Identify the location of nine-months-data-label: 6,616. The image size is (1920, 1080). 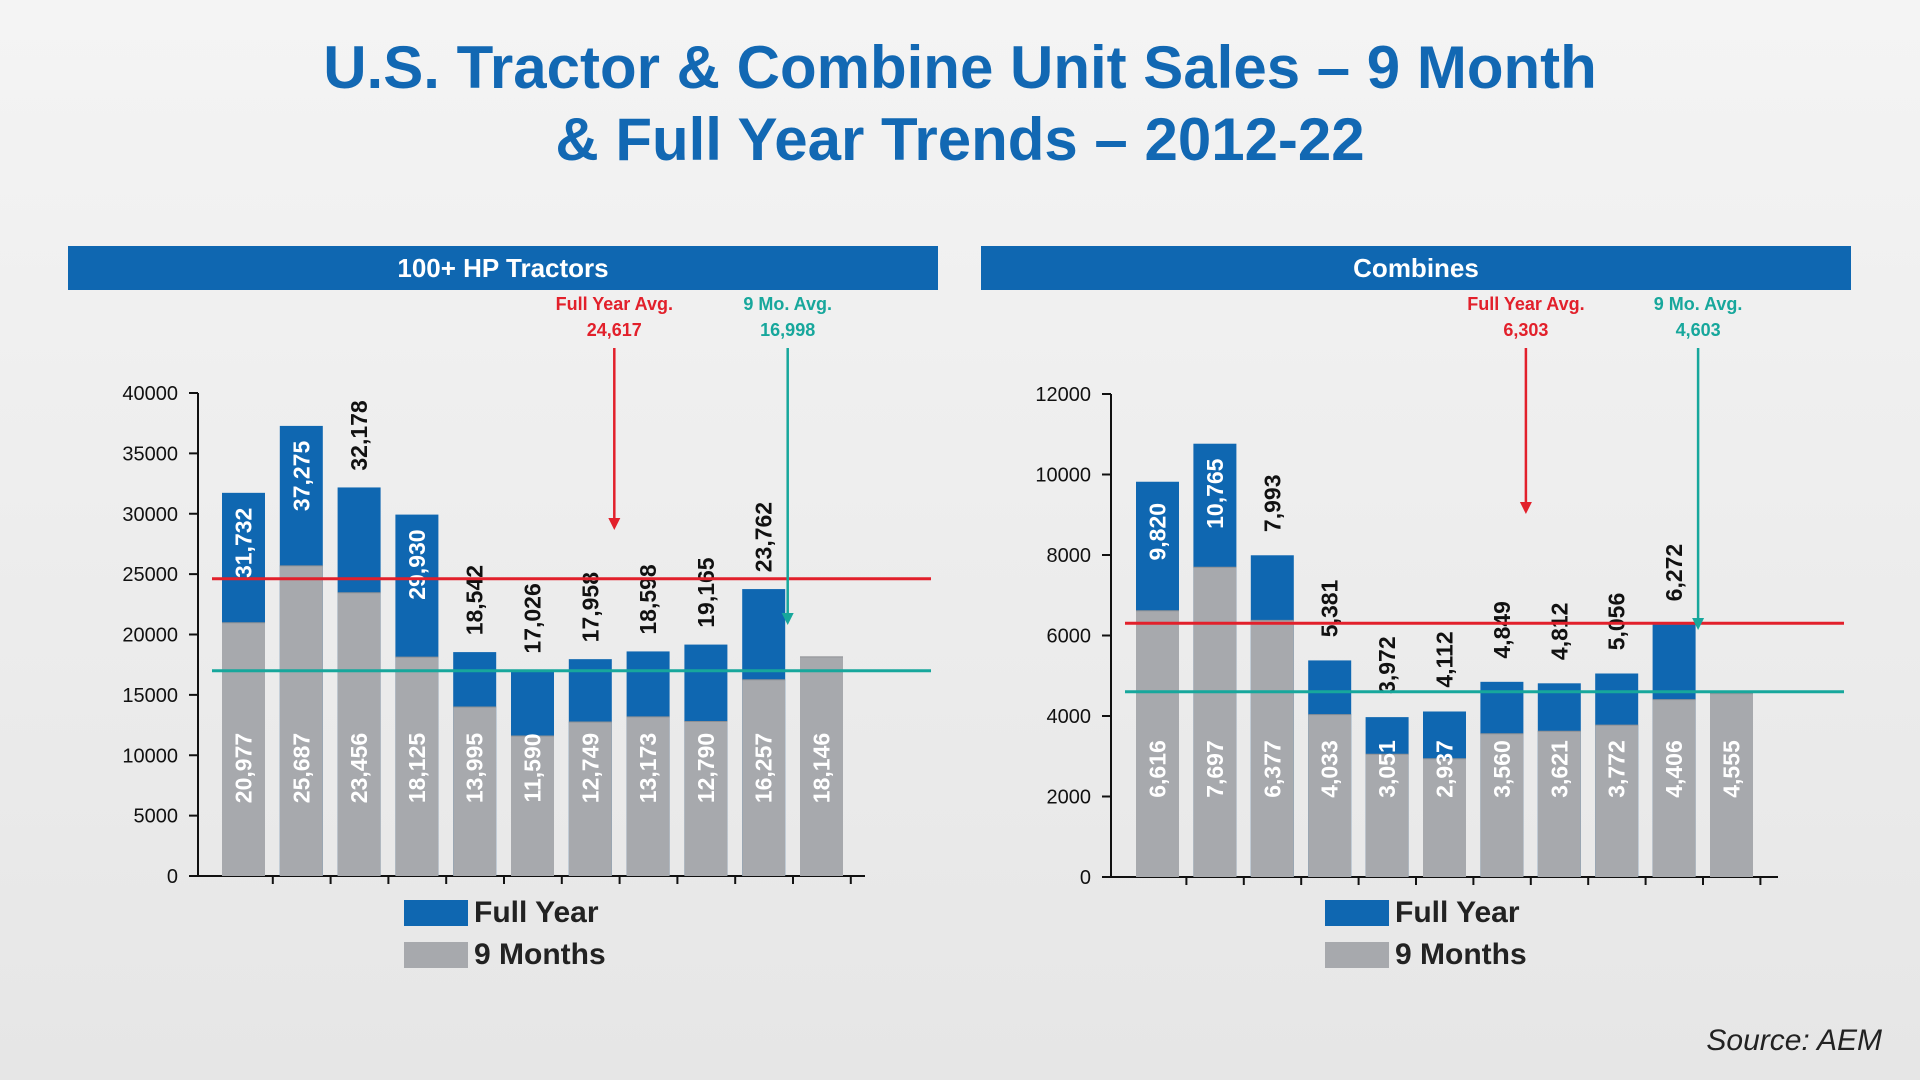
(1158, 769).